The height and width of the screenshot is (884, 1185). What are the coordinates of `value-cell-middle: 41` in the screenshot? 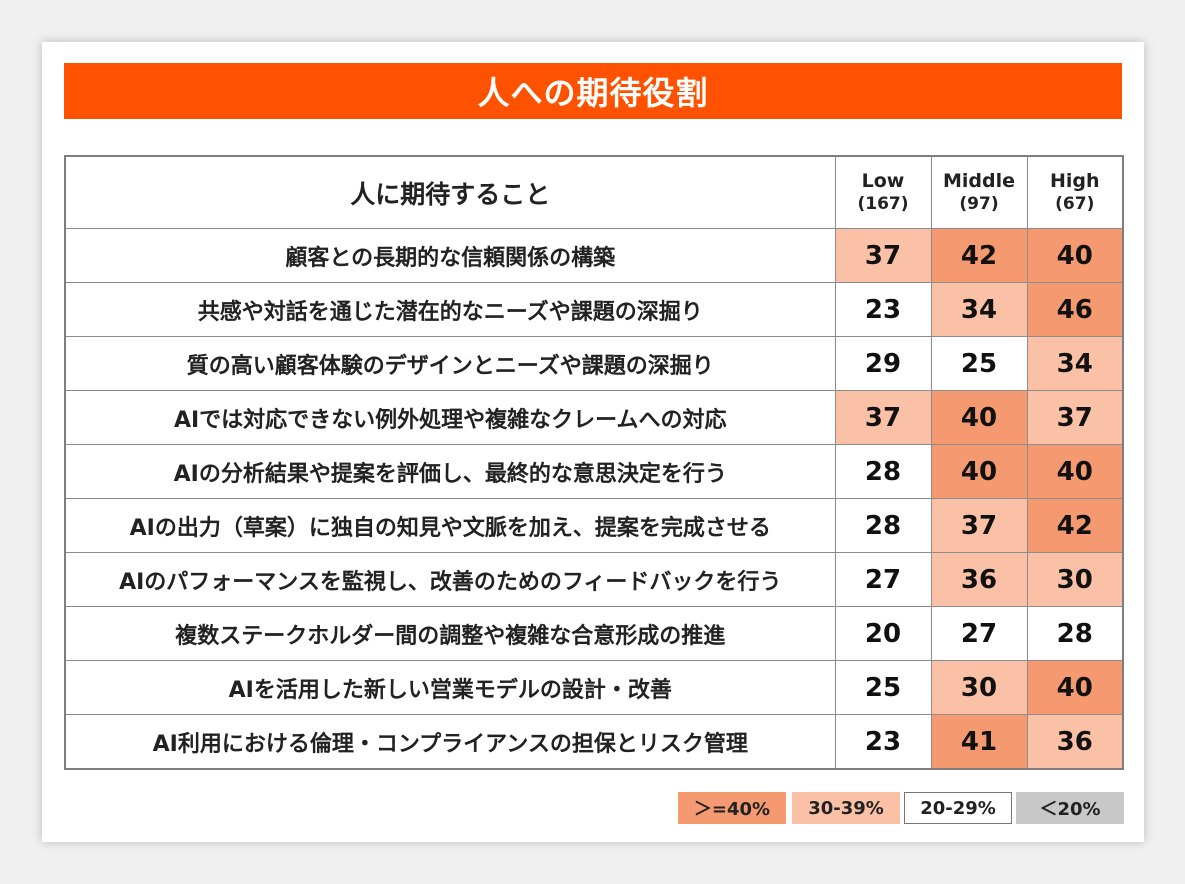 It's located at (979, 742).